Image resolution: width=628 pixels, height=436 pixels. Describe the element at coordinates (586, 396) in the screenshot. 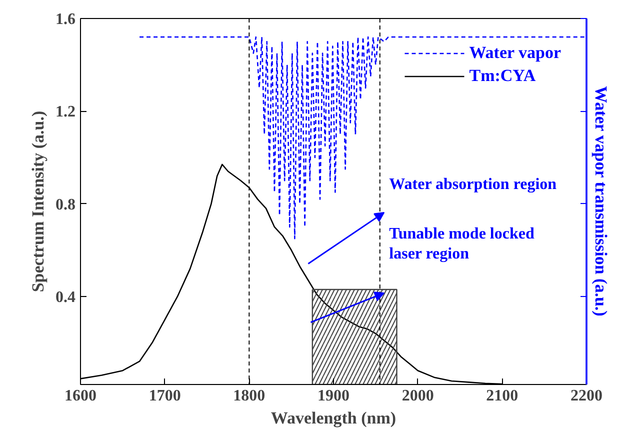

I see `x-tick-label: 2200` at that location.